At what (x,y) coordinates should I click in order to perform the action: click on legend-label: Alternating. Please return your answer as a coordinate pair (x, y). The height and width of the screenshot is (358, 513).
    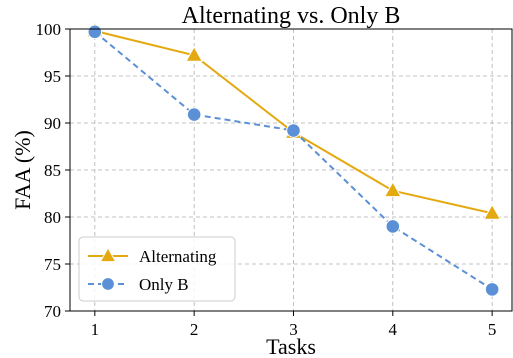
    Looking at the image, I should click on (178, 256).